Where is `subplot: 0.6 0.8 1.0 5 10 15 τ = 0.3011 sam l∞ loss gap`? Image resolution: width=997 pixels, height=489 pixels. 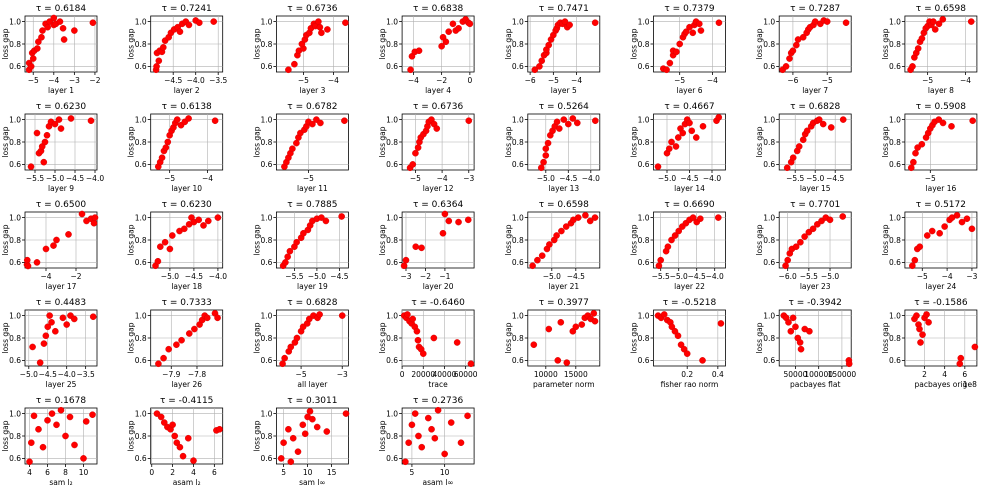 subplot: 0.6 0.8 1.0 5 10 15 τ = 0.3011 sam l∞ loss gap is located at coordinates (301, 441).